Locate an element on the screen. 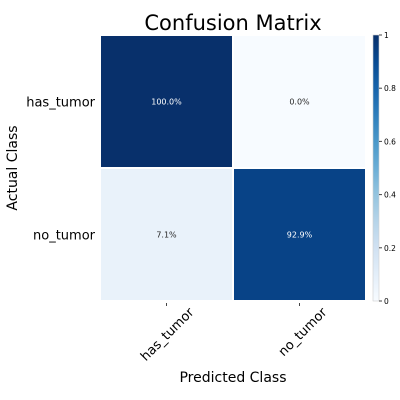  cell-value-label: 7.1% is located at coordinates (166, 235).